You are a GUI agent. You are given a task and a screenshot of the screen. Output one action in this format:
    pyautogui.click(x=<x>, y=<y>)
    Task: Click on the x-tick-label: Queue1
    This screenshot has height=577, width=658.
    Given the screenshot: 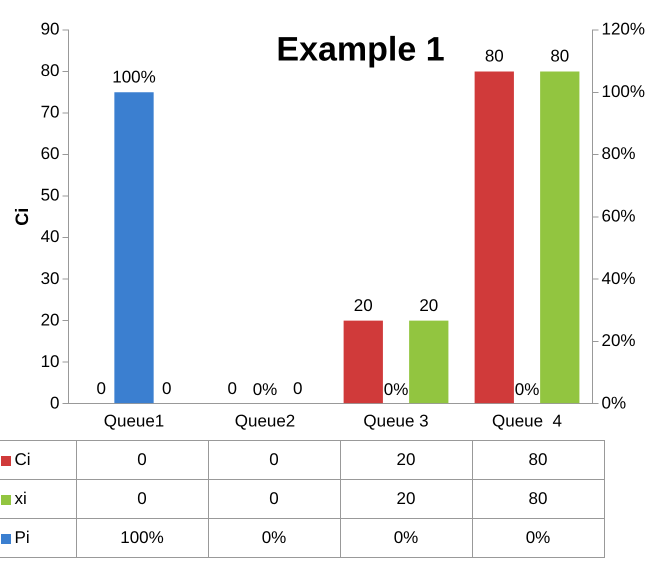 What is the action you would take?
    pyautogui.click(x=134, y=420)
    